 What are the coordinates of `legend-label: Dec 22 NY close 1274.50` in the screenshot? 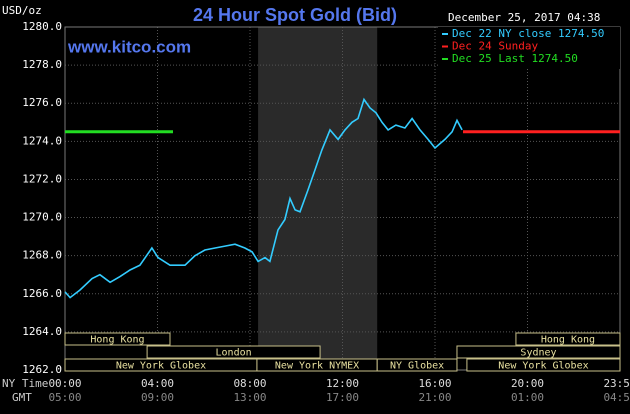 It's located at (528, 33).